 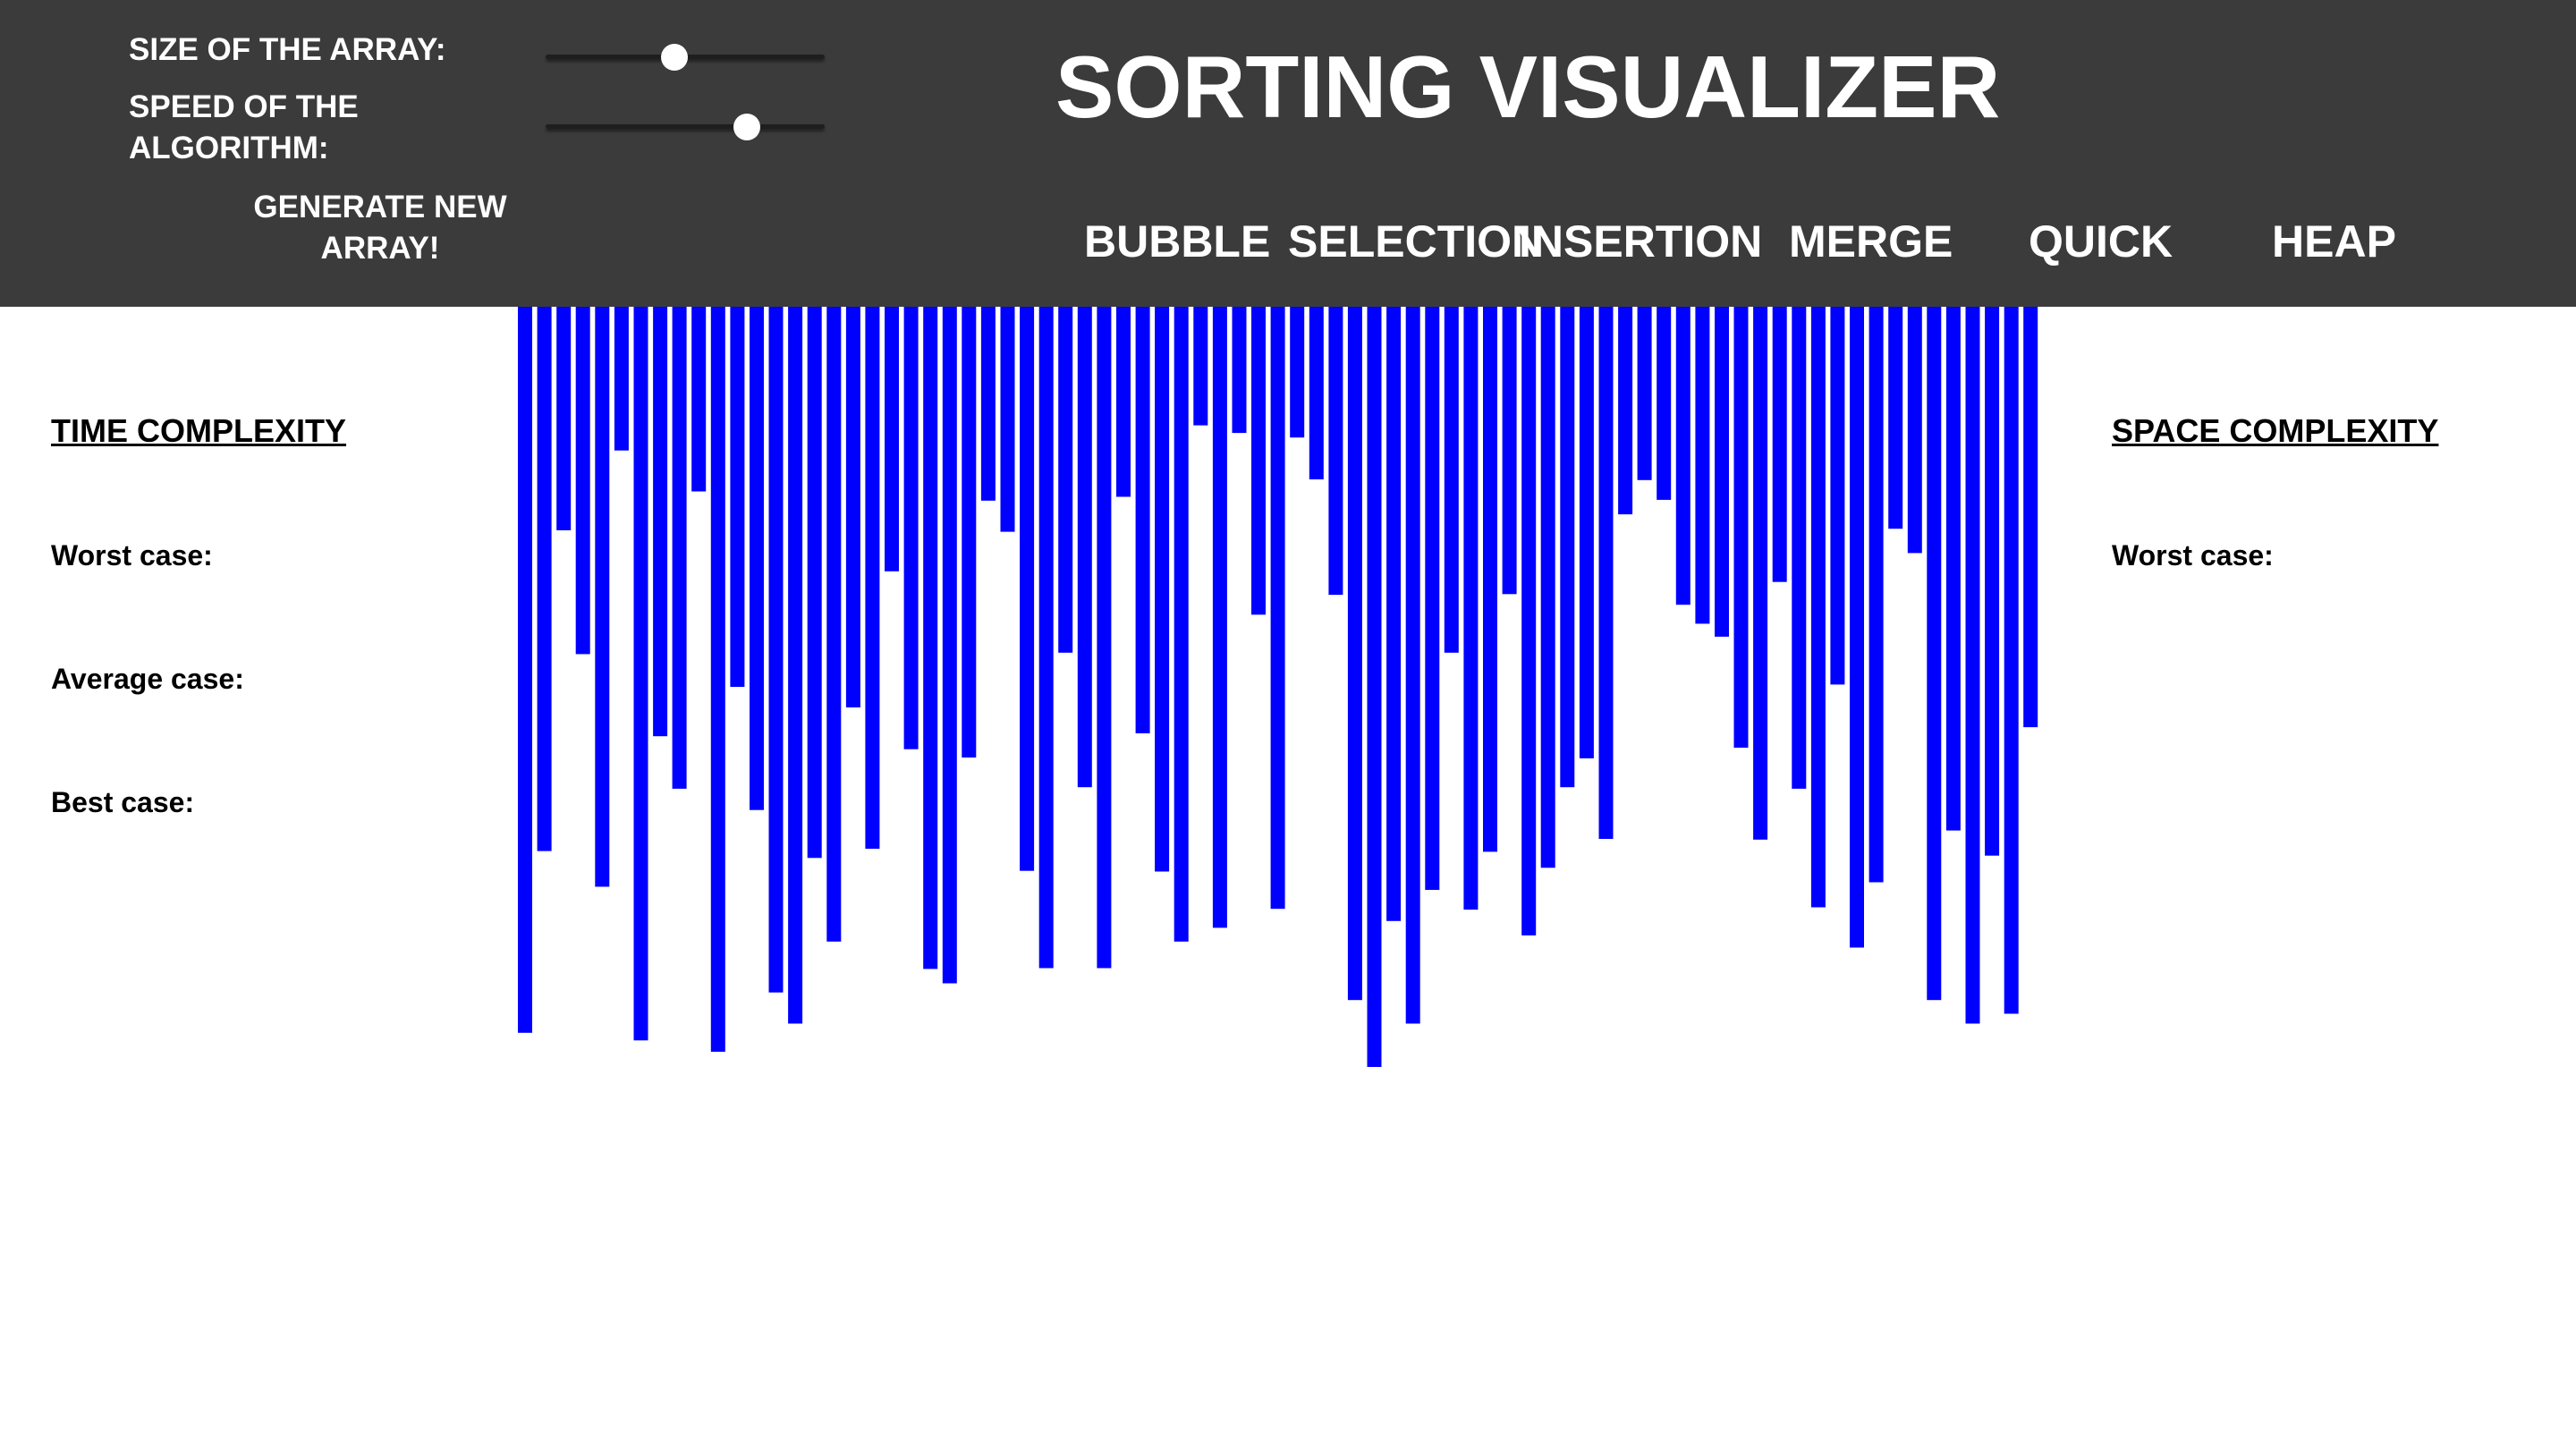 I want to click on insertion-sort-button: INSERTION, so click(x=1641, y=241).